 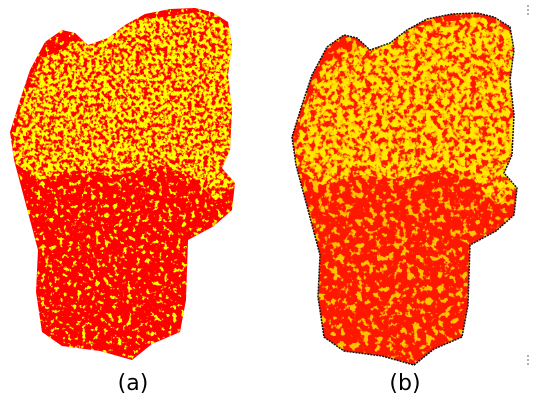 I want to click on edge-dots, so click(x=528, y=185).